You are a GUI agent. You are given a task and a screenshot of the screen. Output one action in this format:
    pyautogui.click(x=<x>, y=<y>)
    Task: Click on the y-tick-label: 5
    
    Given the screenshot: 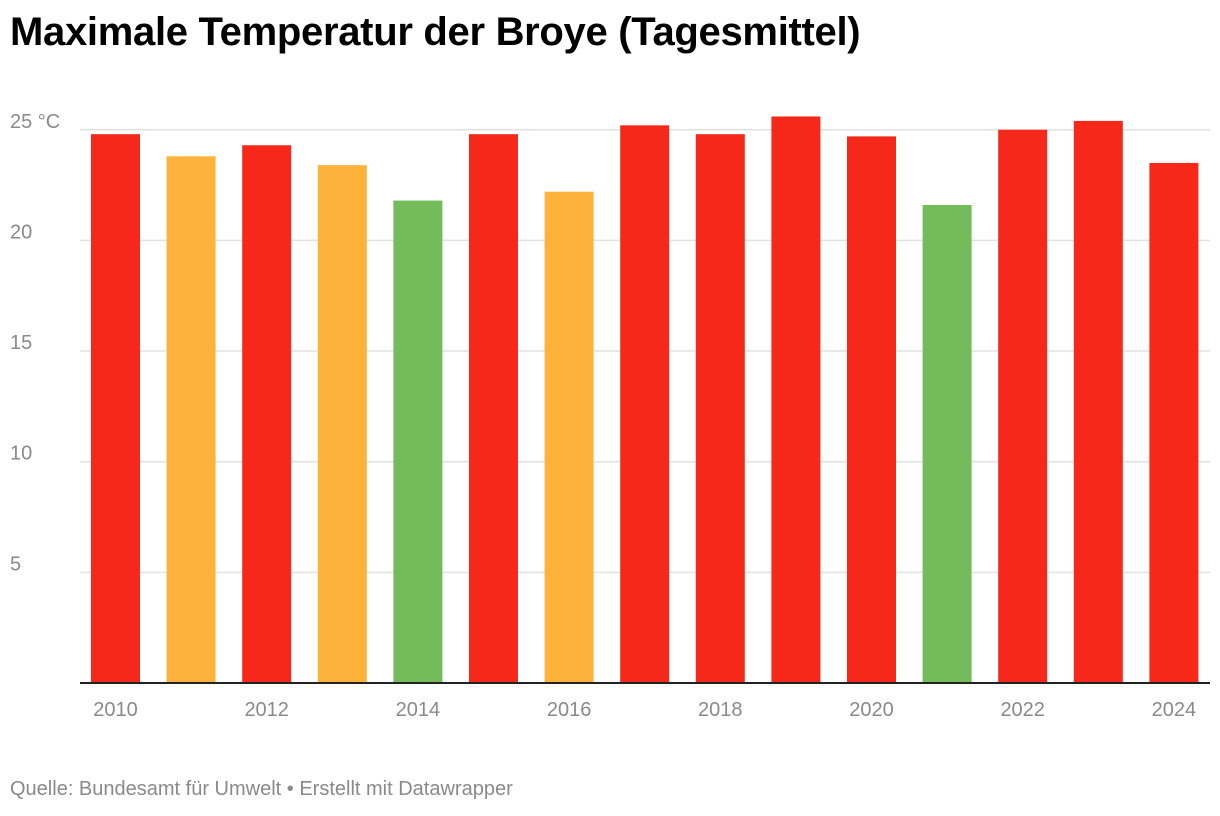 What is the action you would take?
    pyautogui.click(x=15, y=564)
    